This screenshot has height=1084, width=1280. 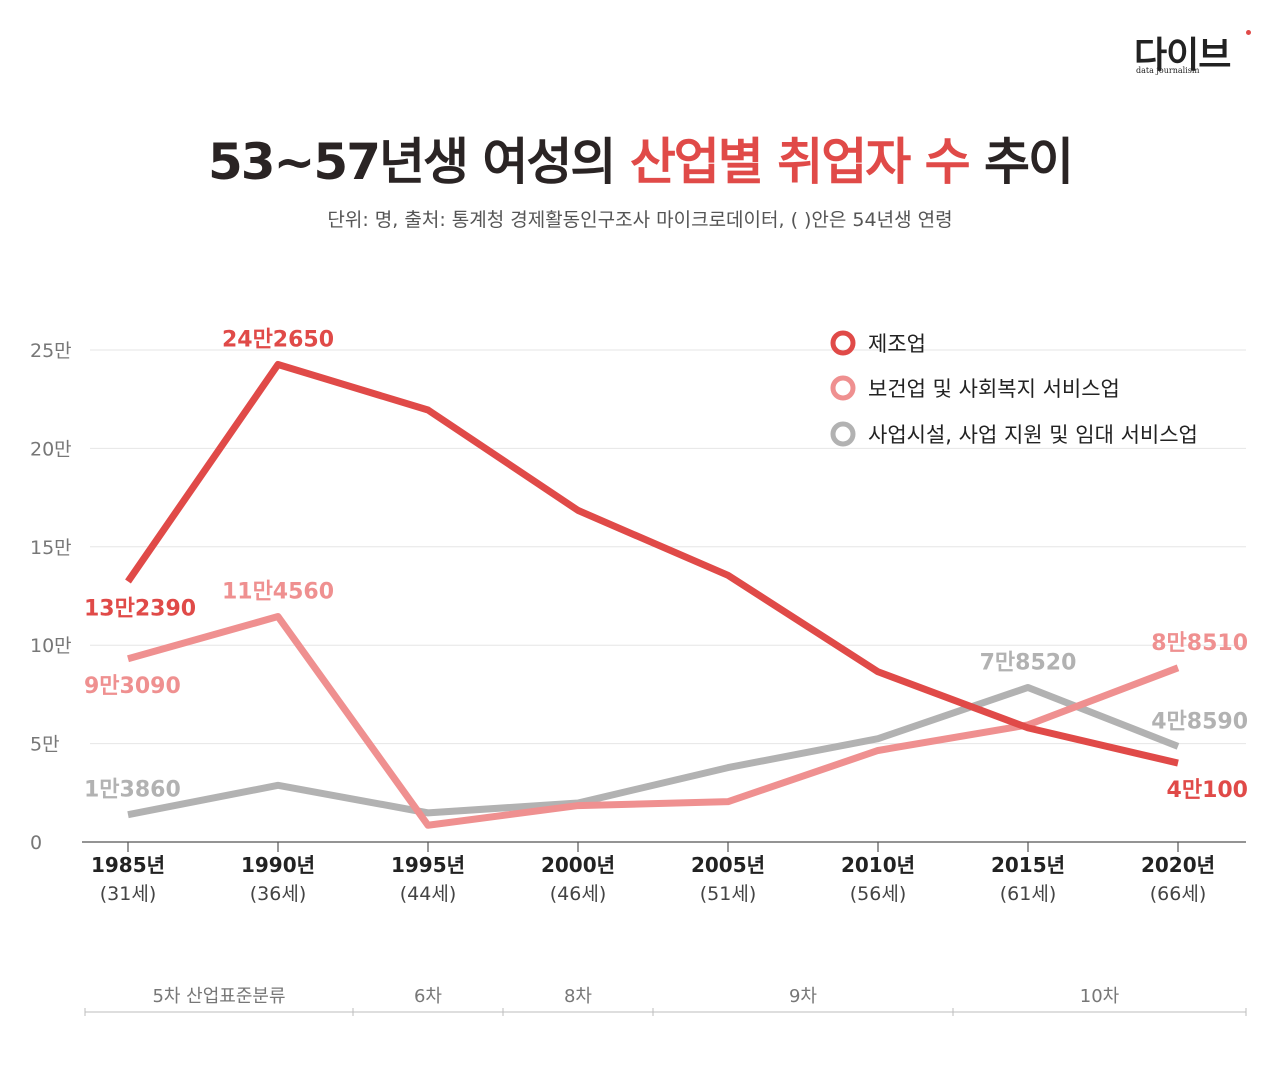 What do you see at coordinates (428, 865) in the screenshot?
I see `x-tick-year: 1995년` at bounding box center [428, 865].